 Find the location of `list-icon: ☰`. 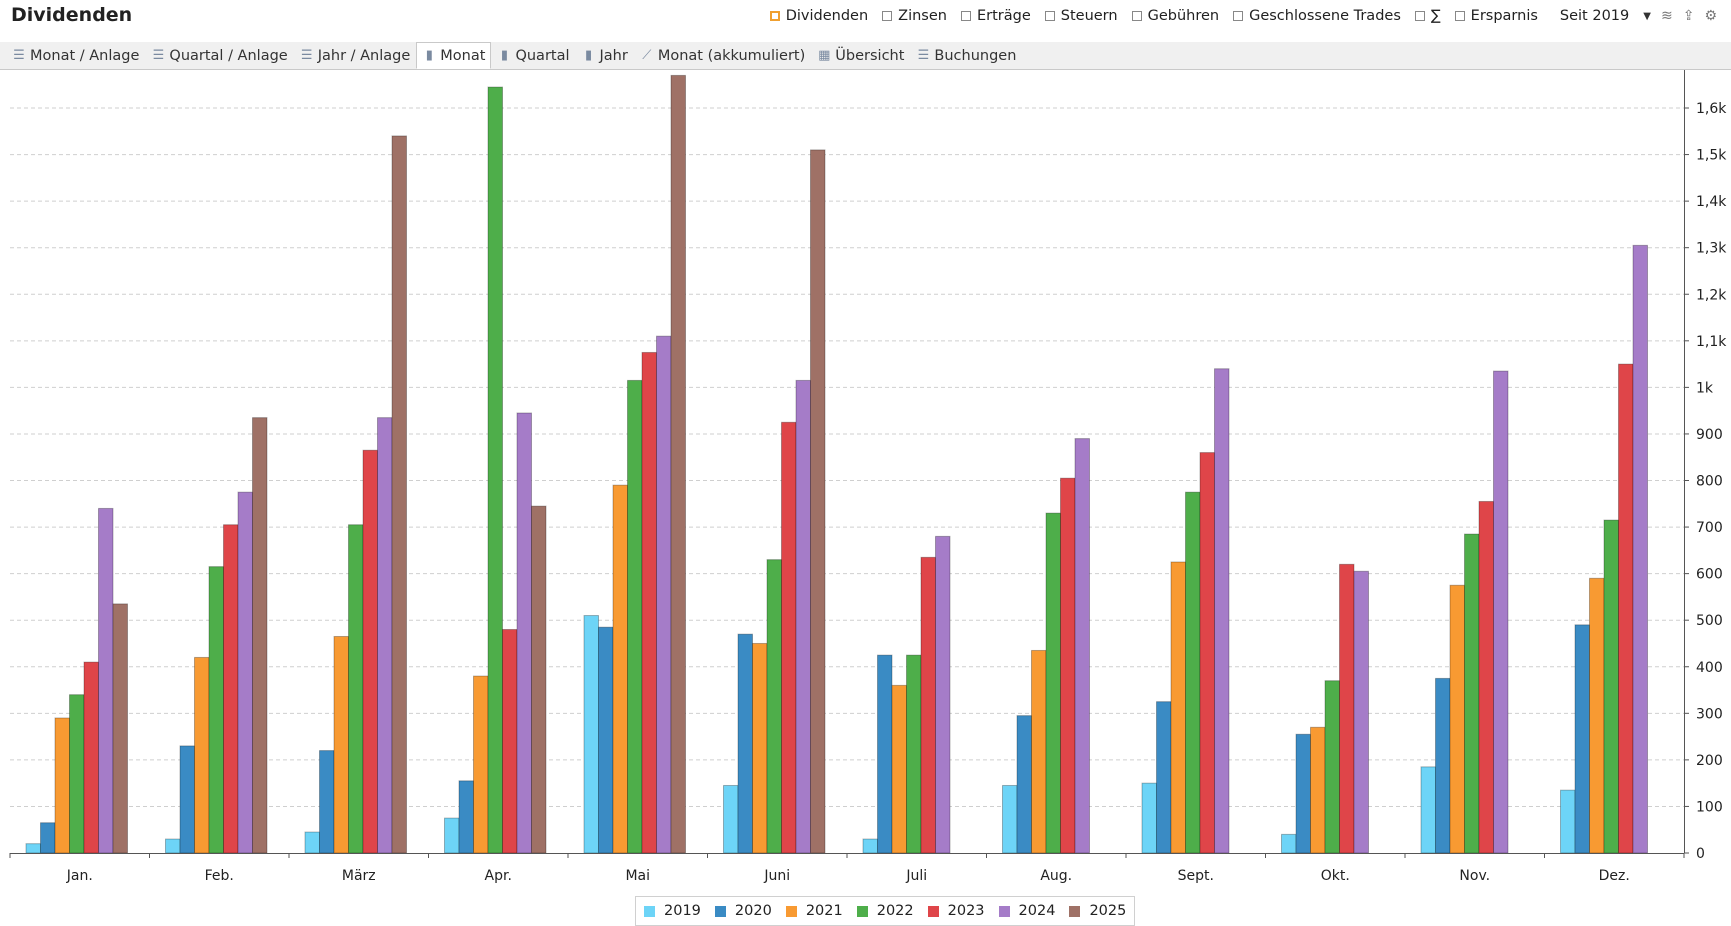

list-icon: ☰ is located at coordinates (923, 55).